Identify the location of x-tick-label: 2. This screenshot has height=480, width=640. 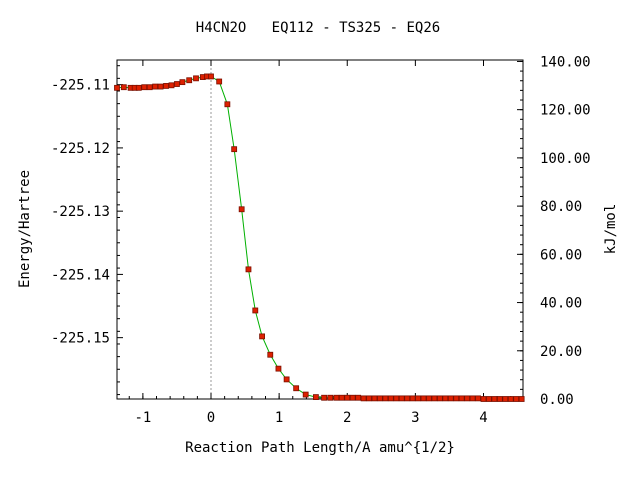
(347, 418).